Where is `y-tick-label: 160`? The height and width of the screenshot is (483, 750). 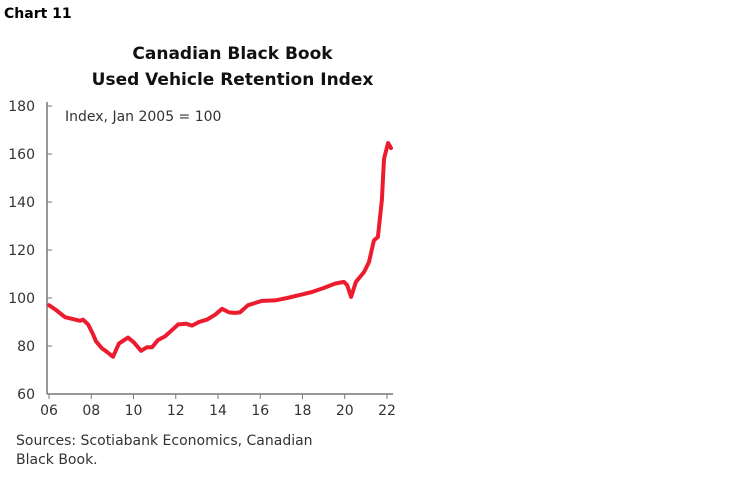 y-tick-label: 160 is located at coordinates (21, 155).